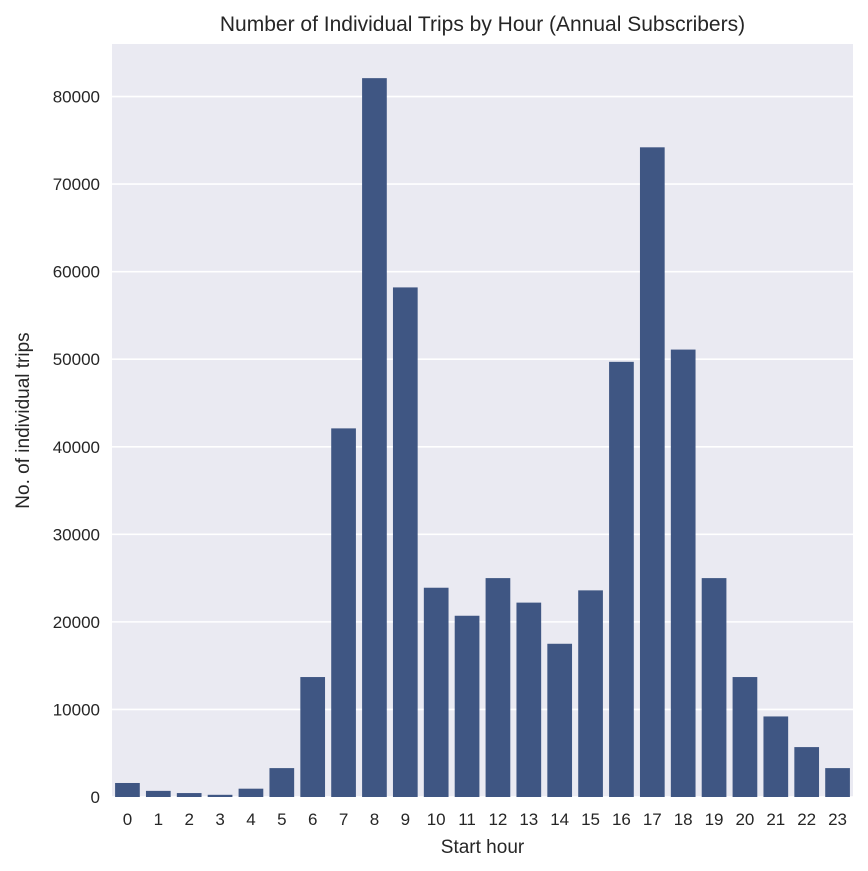 The width and height of the screenshot is (868, 871). Describe the element at coordinates (250, 819) in the screenshot. I see `x-tick-label: 4` at that location.